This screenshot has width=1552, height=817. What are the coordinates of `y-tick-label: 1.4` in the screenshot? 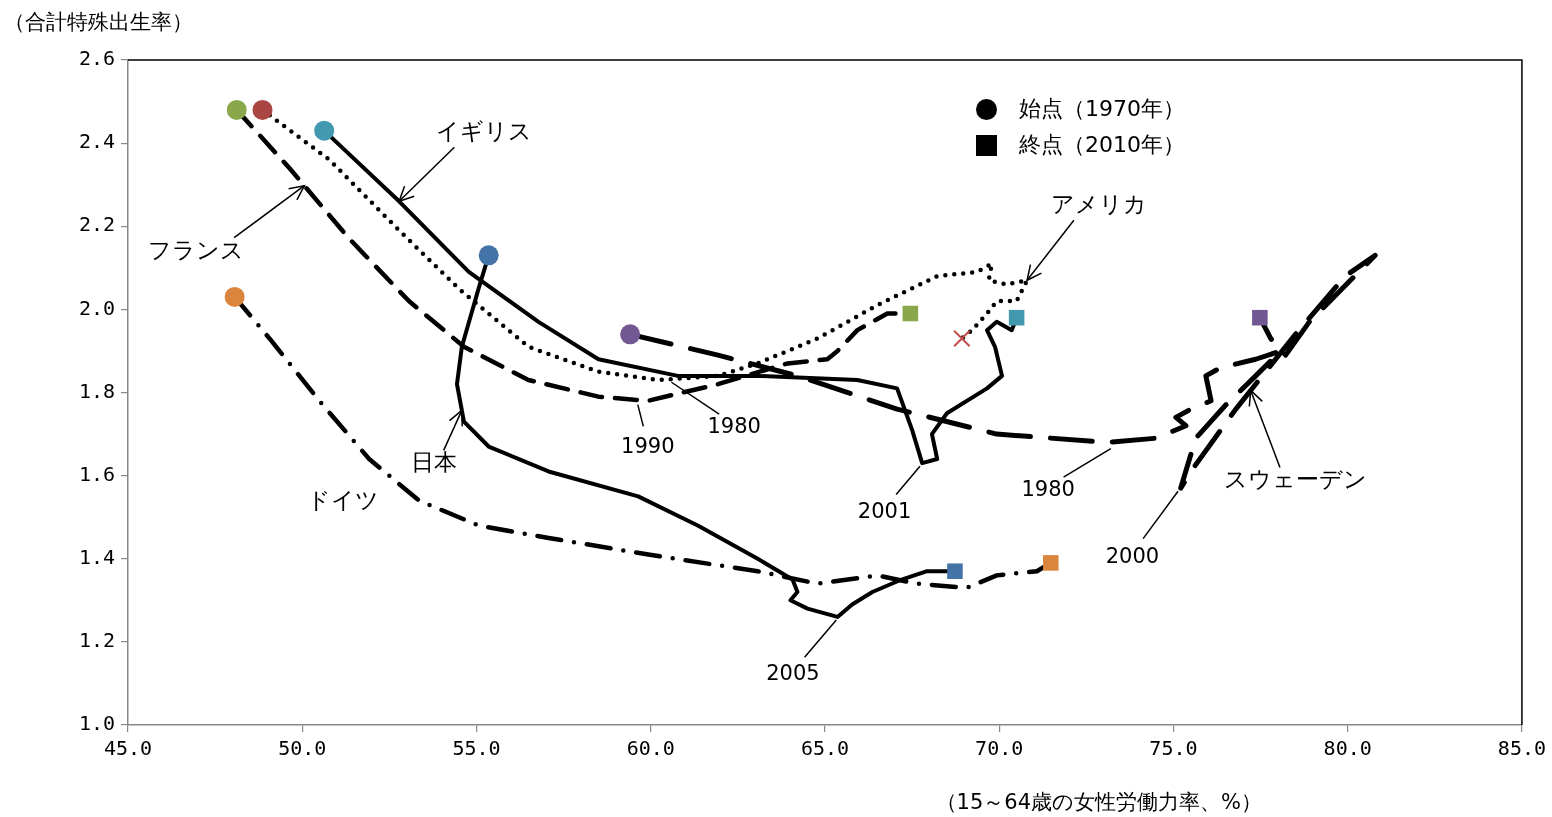 It's located at (96, 556).